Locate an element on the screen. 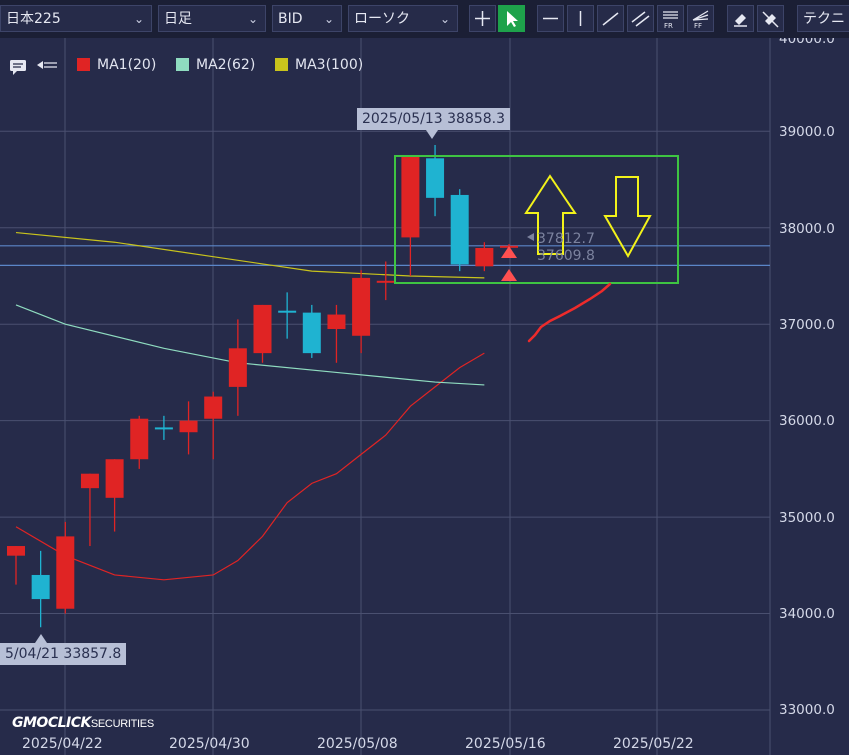 This screenshot has width=849, height=755. legend-item-ma3: MA3(100) is located at coordinates (319, 65).